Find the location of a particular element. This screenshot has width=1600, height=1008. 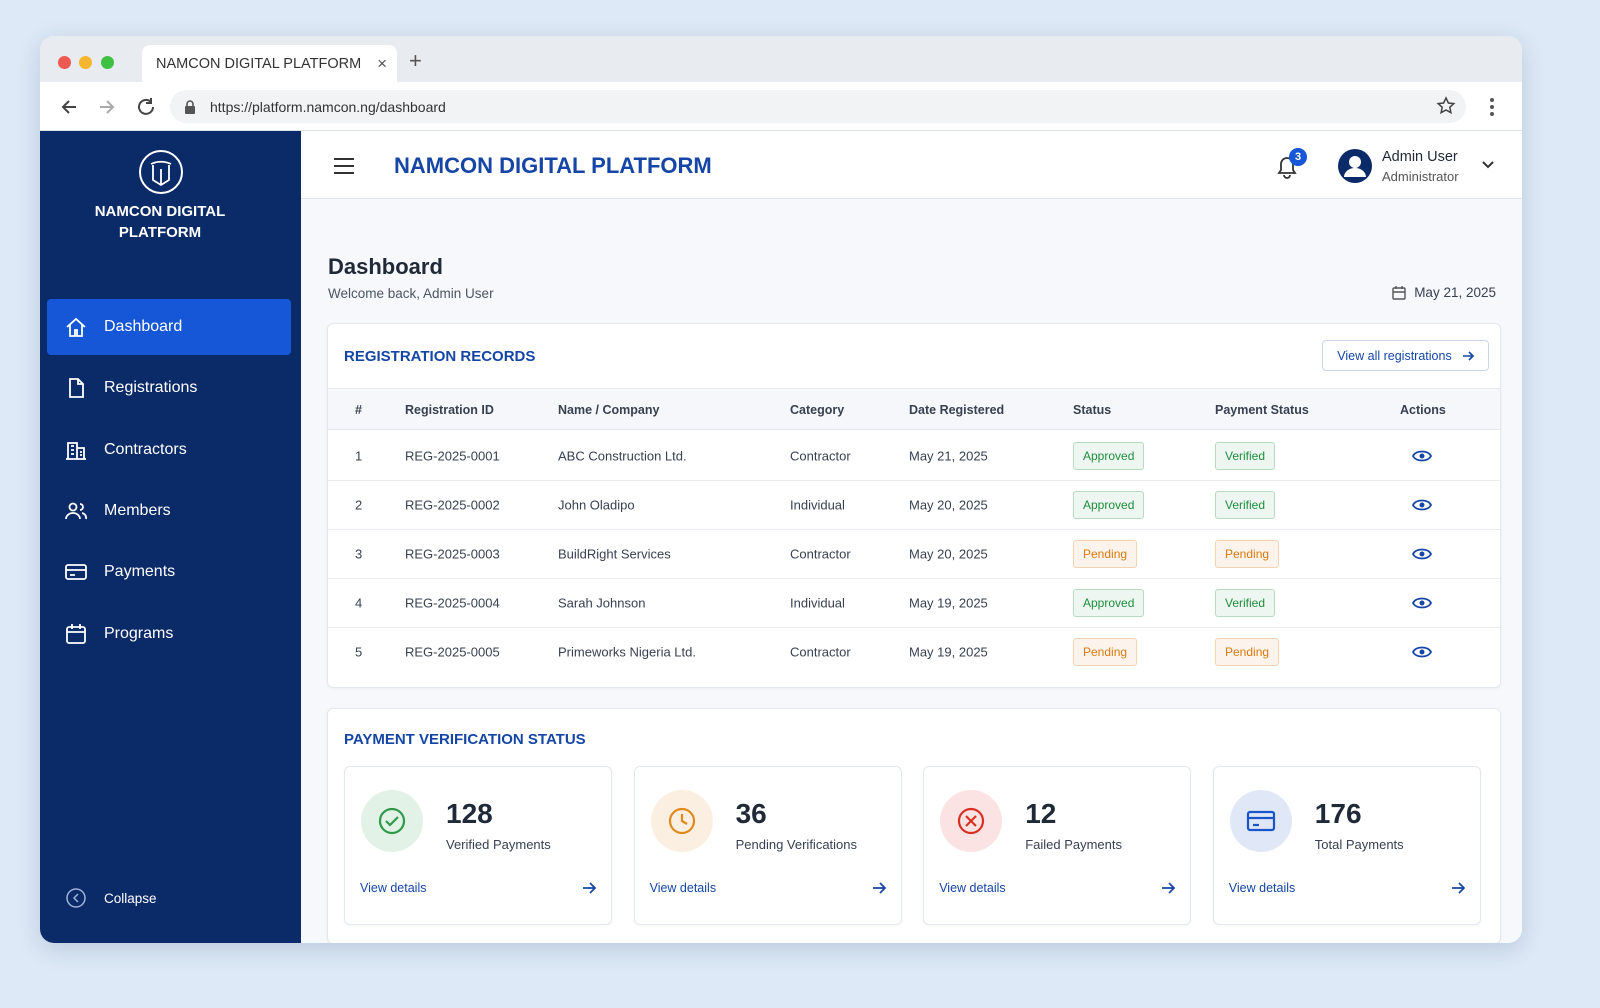

nav-label: Payments is located at coordinates (140, 572).